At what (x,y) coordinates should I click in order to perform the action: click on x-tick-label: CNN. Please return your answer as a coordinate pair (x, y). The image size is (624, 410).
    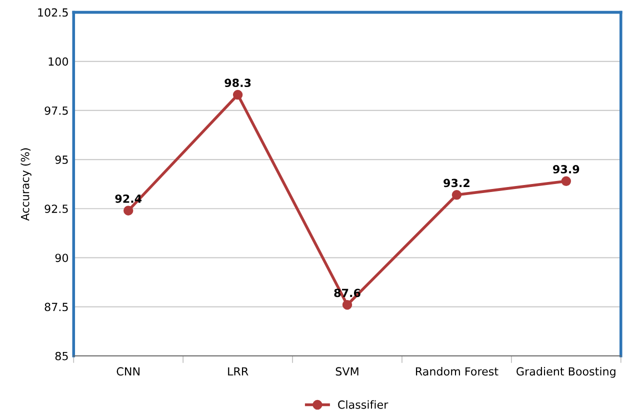
    Looking at the image, I should click on (128, 371).